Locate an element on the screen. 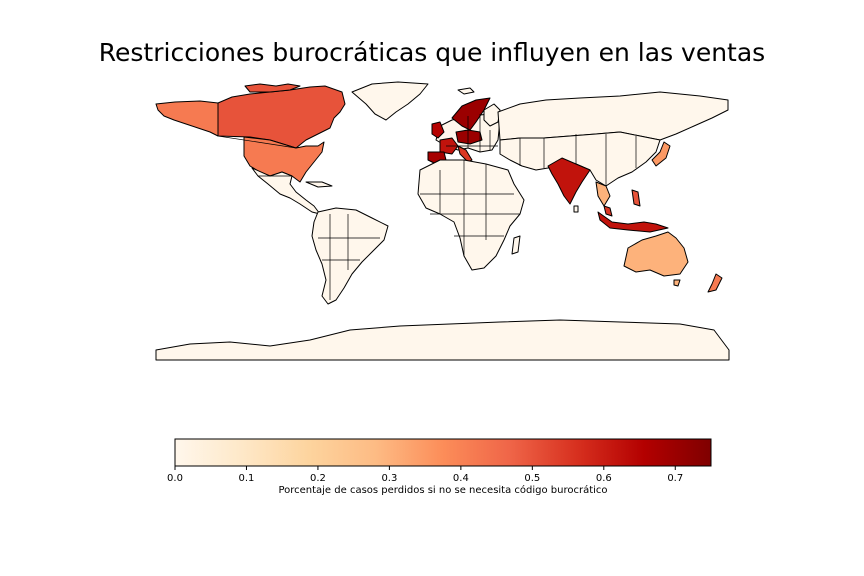  colorbar-tick-label: 0.1 is located at coordinates (247, 478).